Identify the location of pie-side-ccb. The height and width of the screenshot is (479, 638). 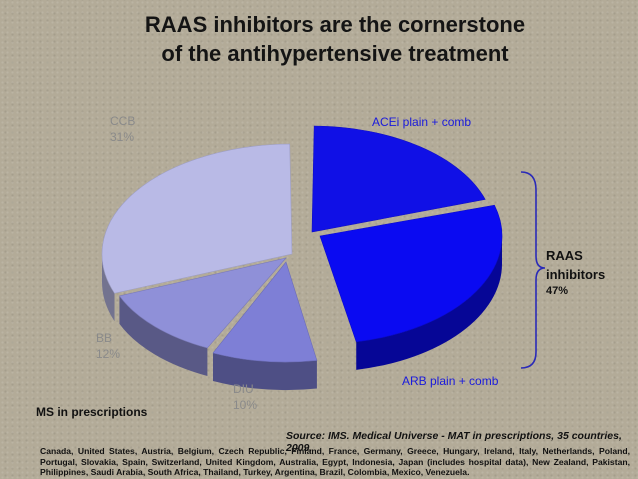
(108, 288).